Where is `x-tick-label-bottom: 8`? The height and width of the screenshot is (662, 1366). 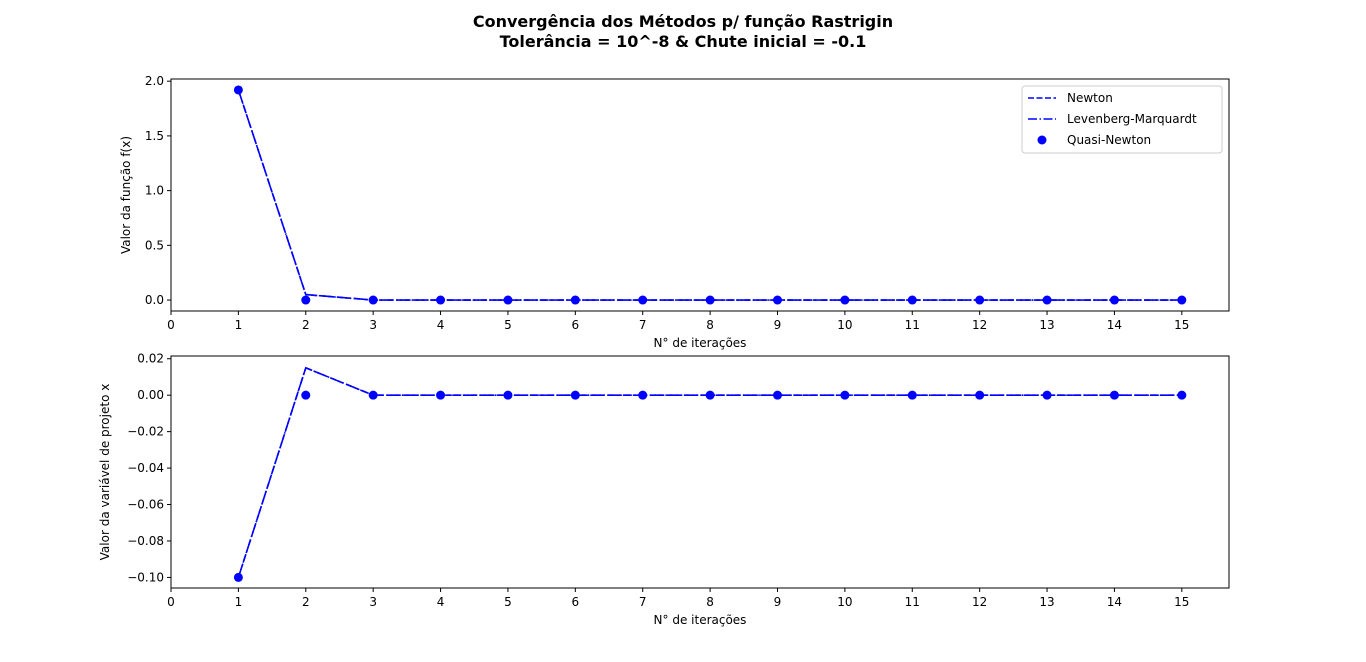 x-tick-label-bottom: 8 is located at coordinates (710, 602).